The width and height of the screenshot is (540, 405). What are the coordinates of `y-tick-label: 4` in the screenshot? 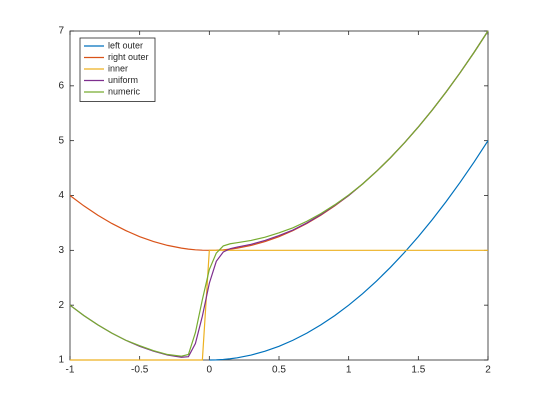 It's located at (61, 195).